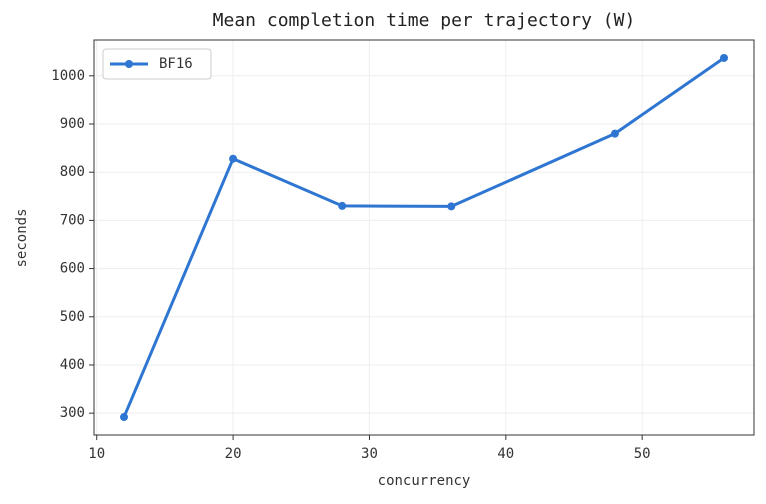 The height and width of the screenshot is (504, 766). What do you see at coordinates (72, 413) in the screenshot?
I see `y-tick-label: 300` at bounding box center [72, 413].